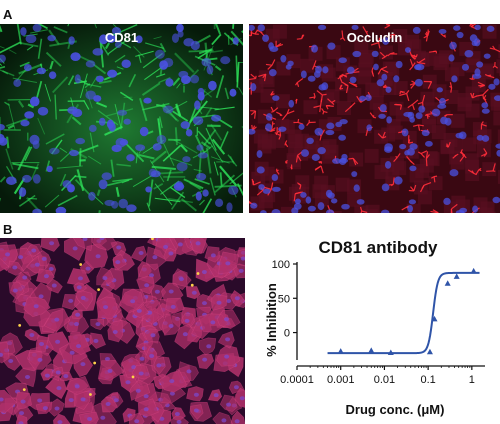 The image size is (500, 424). Describe the element at coordinates (378, 247) in the screenshot. I see `chart-title: CD81 antibody` at that location.